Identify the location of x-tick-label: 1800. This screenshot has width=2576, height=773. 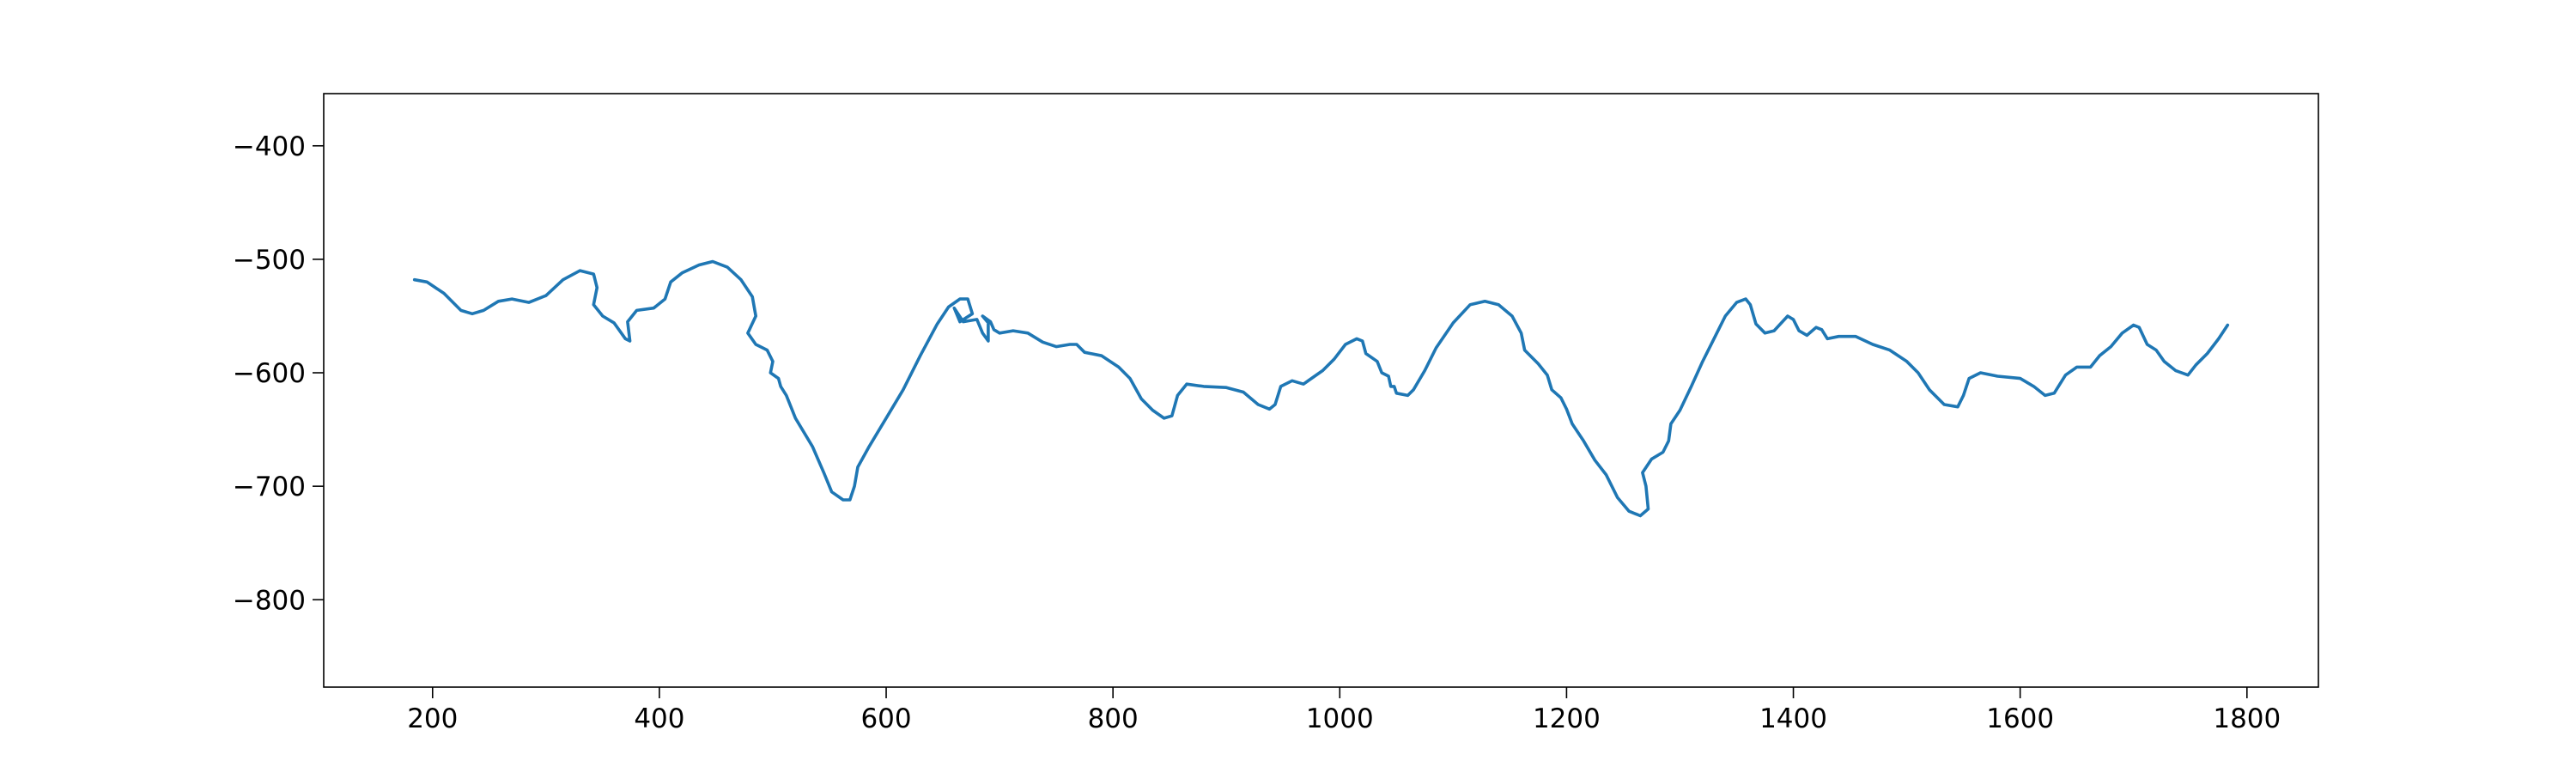
(2247, 718).